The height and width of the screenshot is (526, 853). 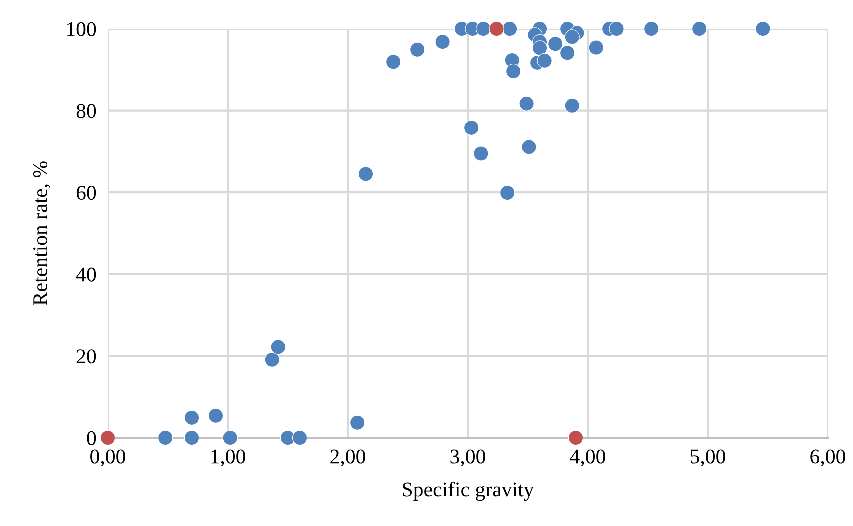 I want to click on y-tick-label: 100, so click(x=81, y=29).